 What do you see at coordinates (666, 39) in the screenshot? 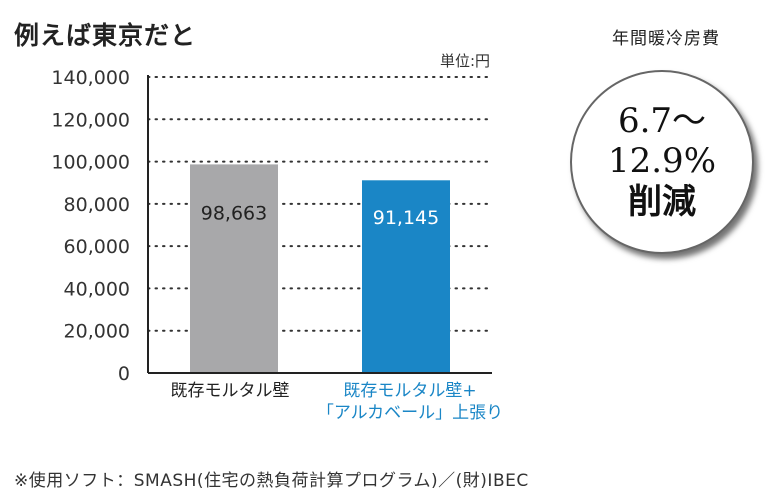
I see `badge-title: 年間暖冷房費` at bounding box center [666, 39].